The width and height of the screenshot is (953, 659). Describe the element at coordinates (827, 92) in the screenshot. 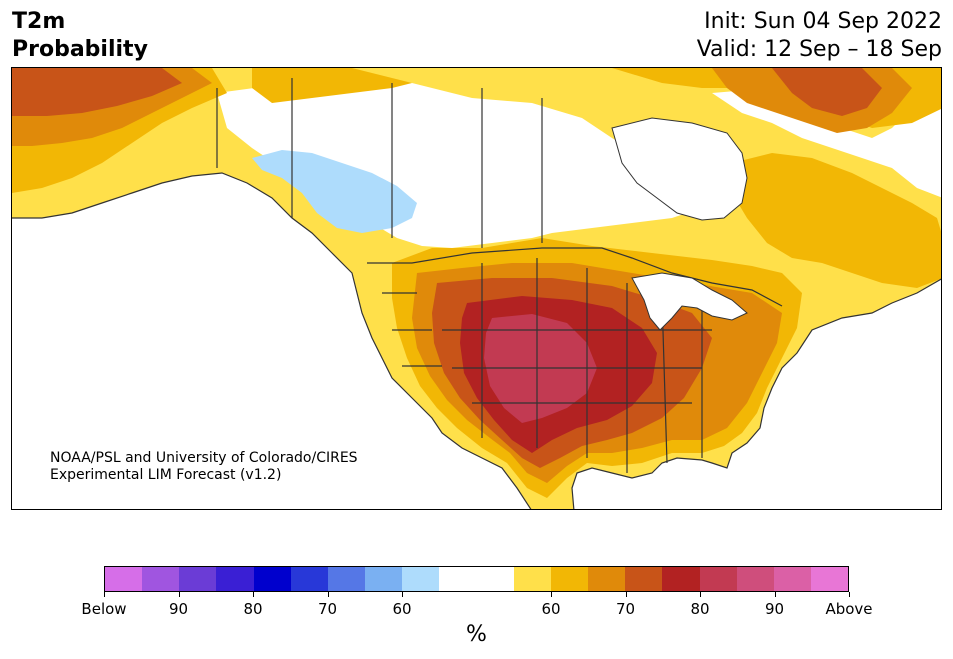

I see `prob-75-80-labrador` at that location.